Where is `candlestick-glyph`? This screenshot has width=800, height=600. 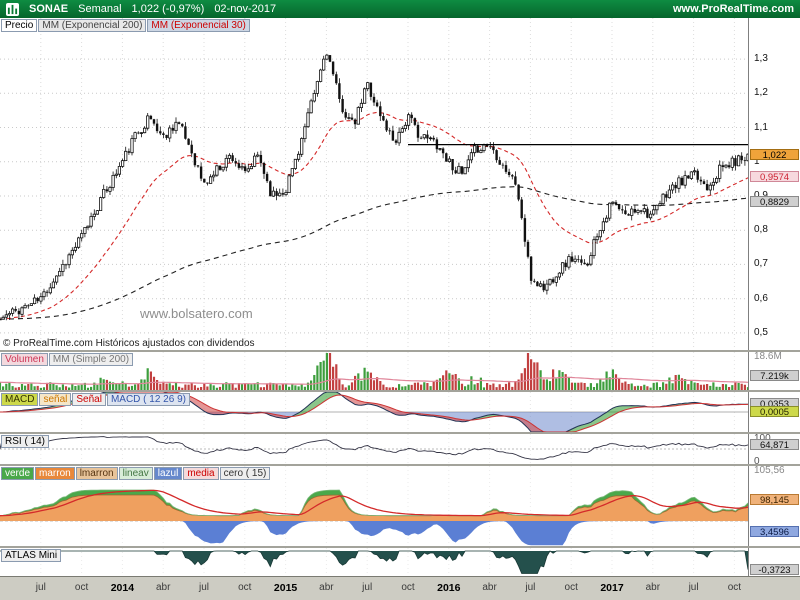 candlestick-glyph is located at coordinates (12, 9).